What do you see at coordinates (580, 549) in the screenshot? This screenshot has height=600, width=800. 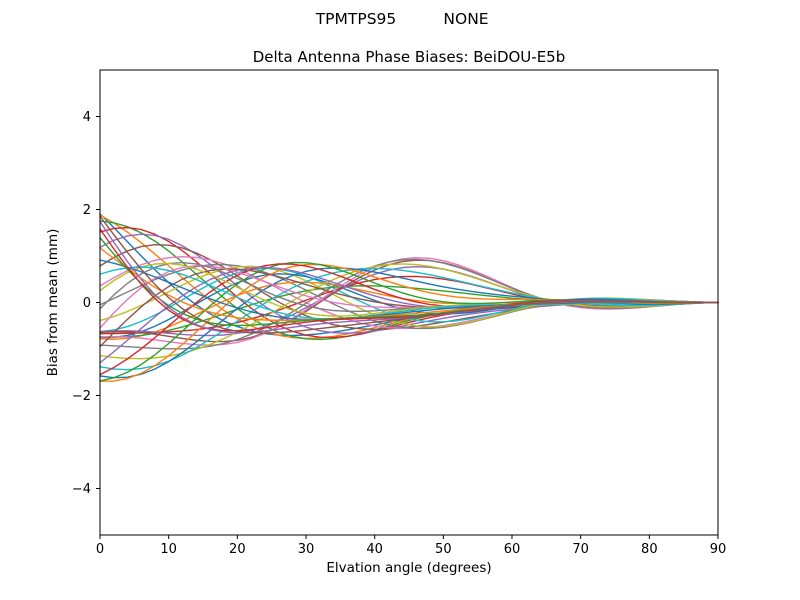 I see `x-tick-label: 70` at bounding box center [580, 549].